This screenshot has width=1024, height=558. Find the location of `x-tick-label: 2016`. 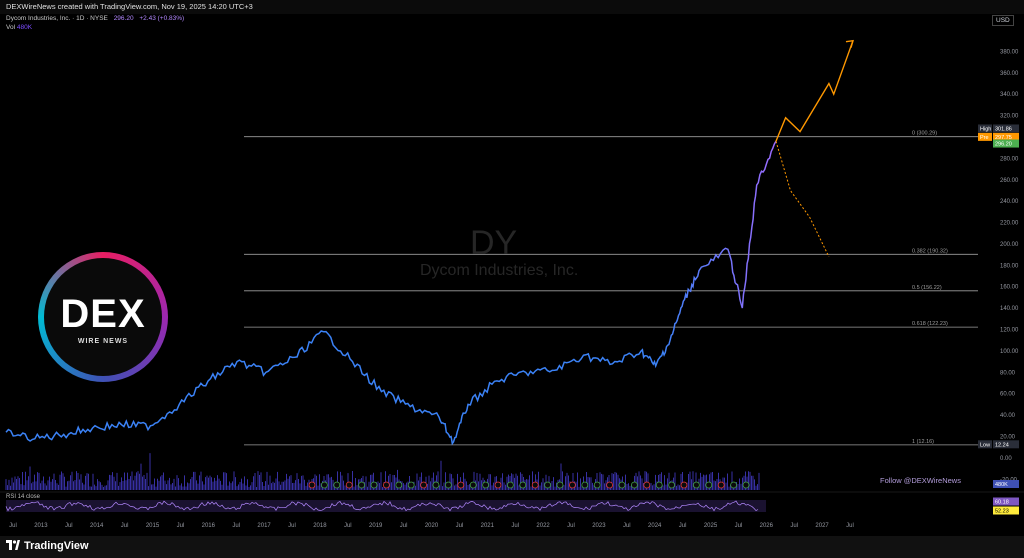

x-tick-label: 2016 is located at coordinates (209, 526).